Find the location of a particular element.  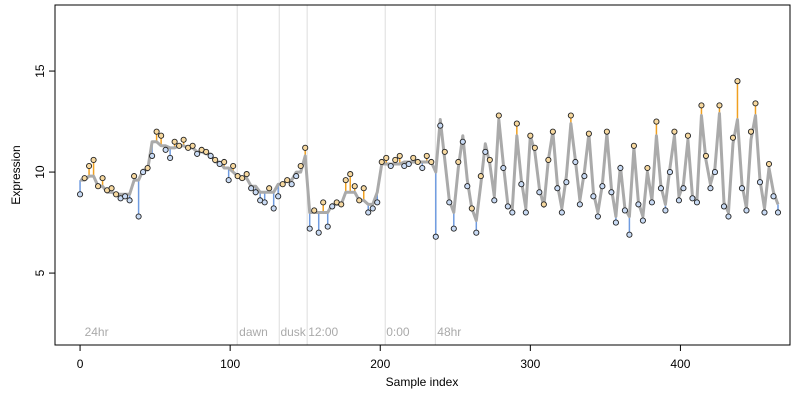

y-tick-label: 5 is located at coordinates (40, 272).